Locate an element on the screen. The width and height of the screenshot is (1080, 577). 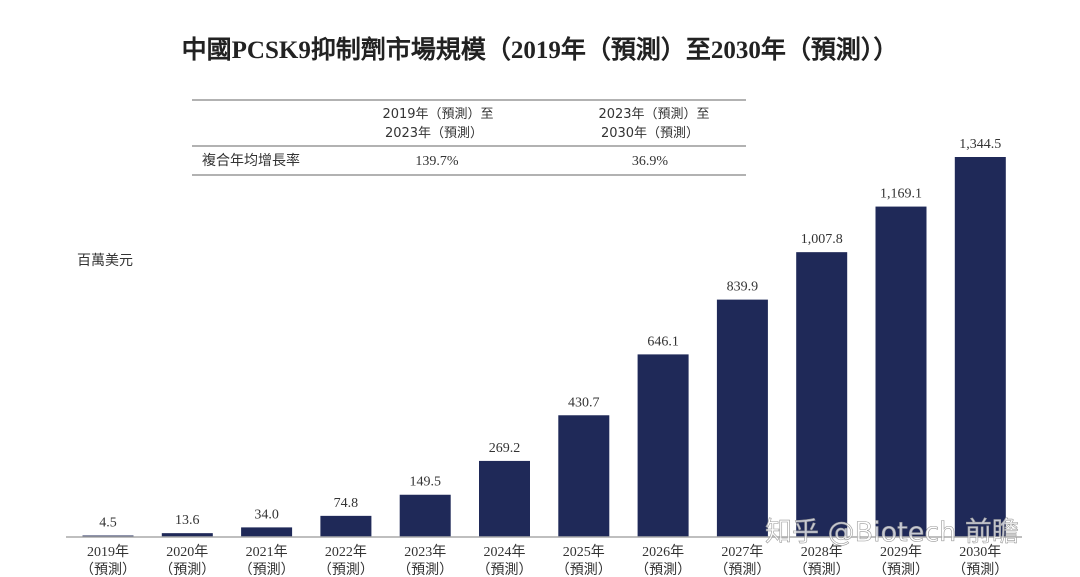
data-label: 149.5 is located at coordinates (425, 482).